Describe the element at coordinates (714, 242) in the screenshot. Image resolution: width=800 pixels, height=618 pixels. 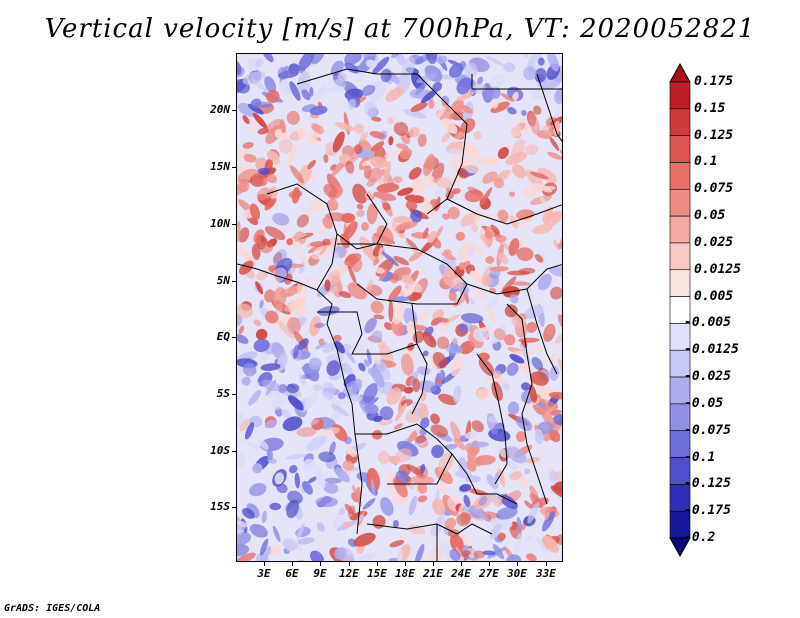
I see `colorbar-label: 0.025` at that location.